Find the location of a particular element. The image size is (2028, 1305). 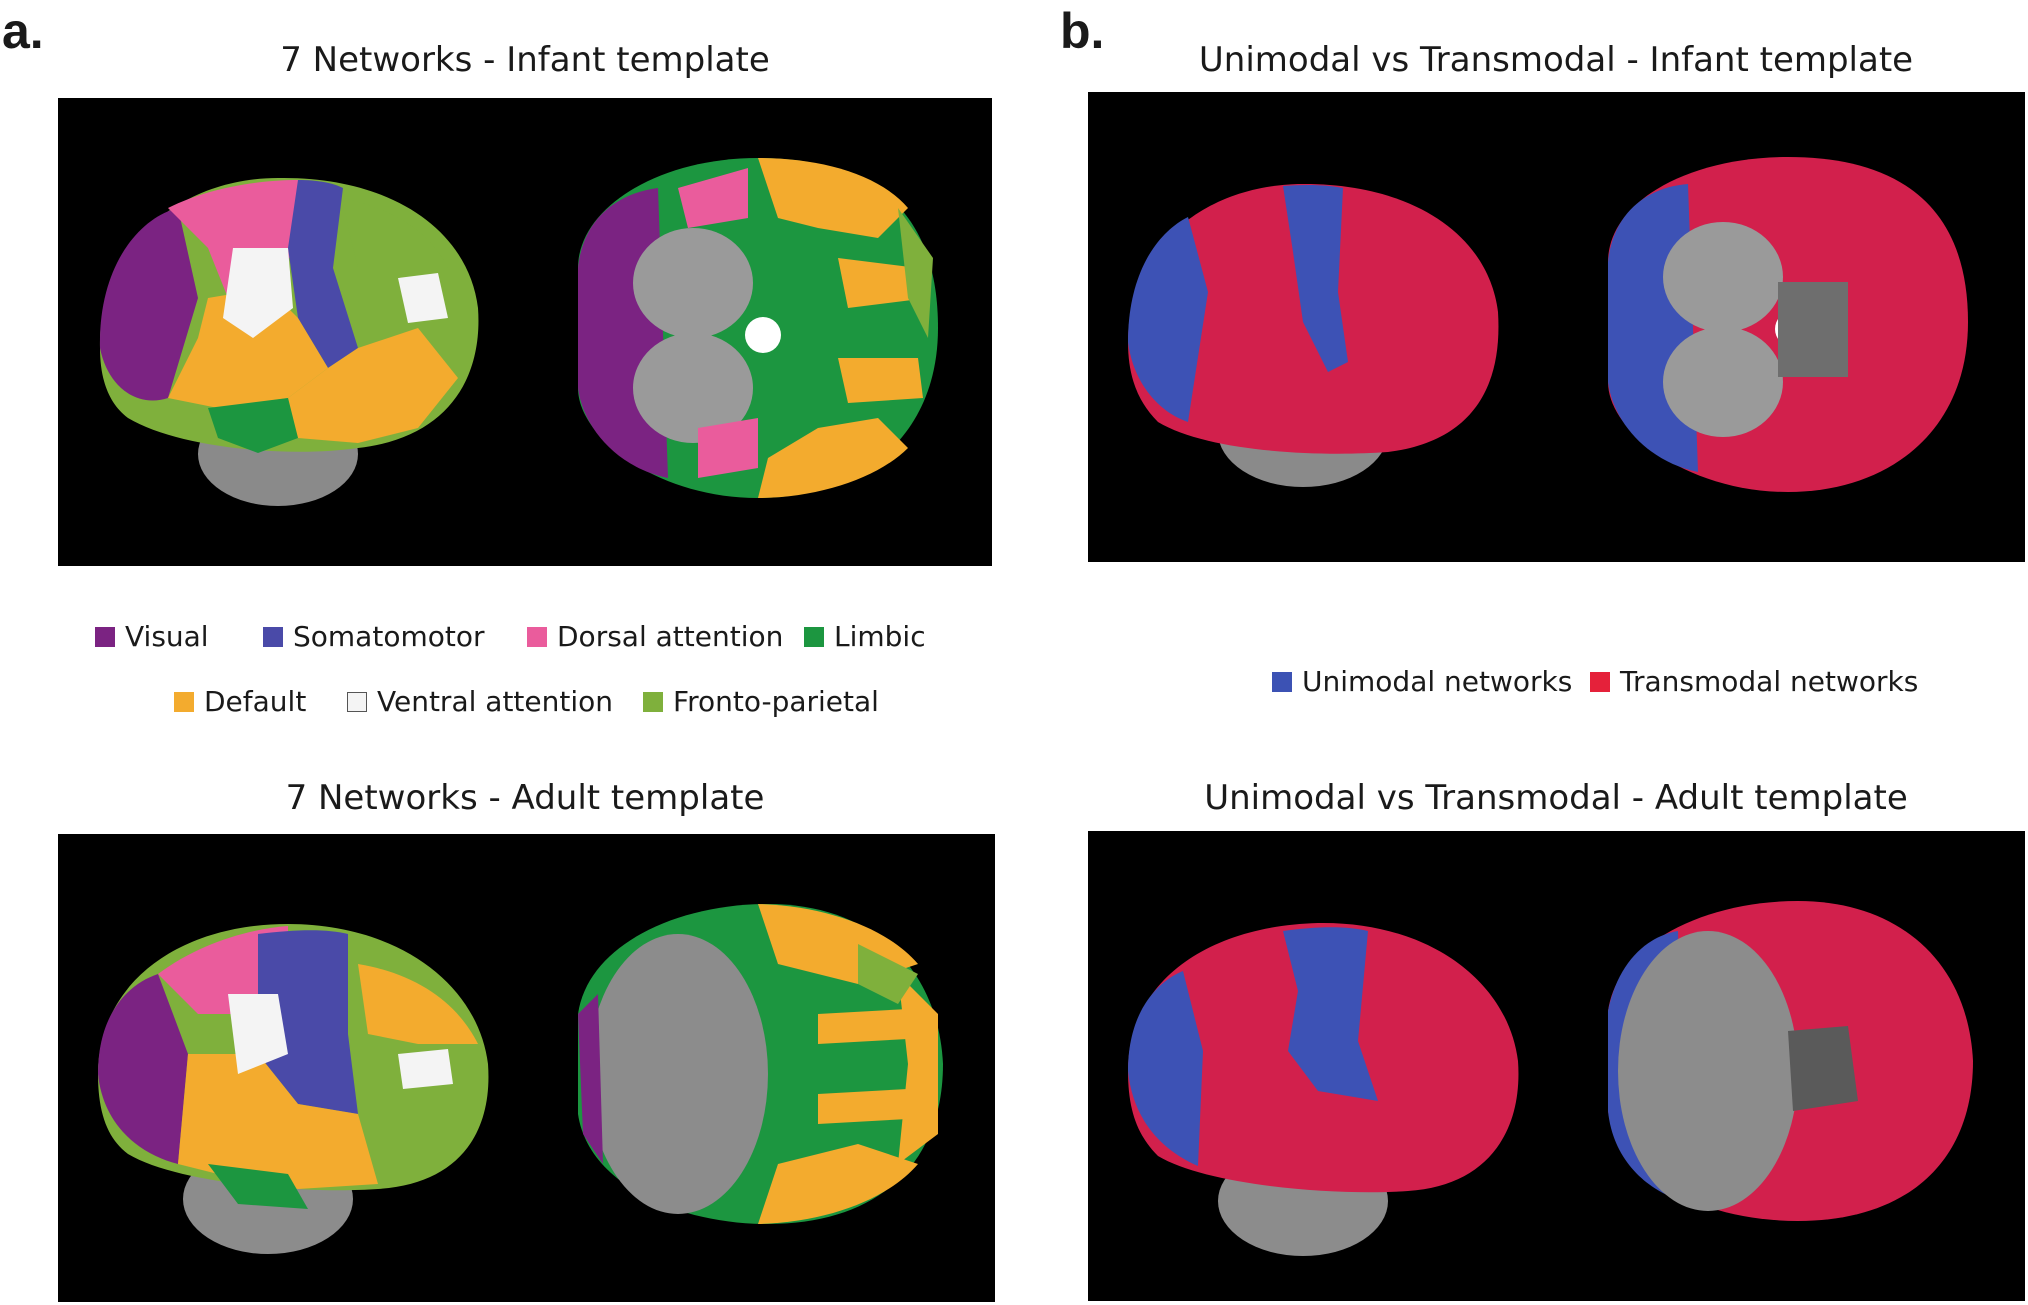

legend-unimodal: Unimodal networks is located at coordinates (1422, 681).